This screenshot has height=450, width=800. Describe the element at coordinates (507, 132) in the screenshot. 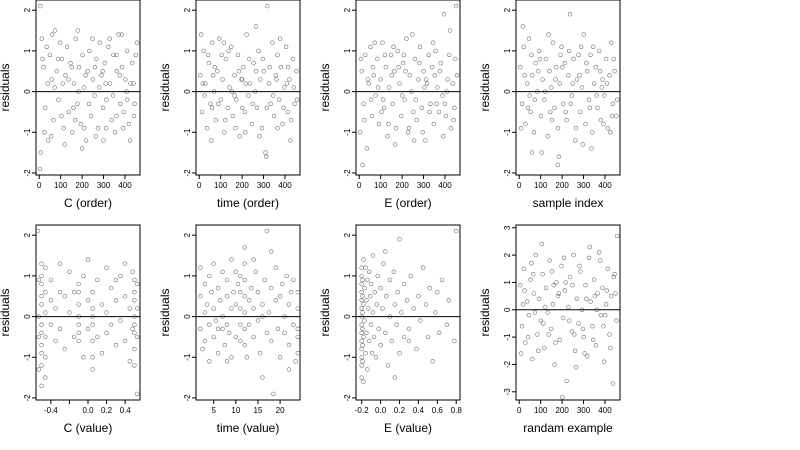

I see `y-tick-label: -1` at that location.